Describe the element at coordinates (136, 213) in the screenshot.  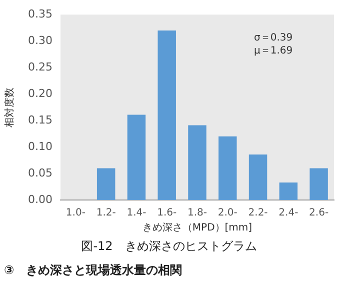
I see `x-tick-label: 1.4-` at that location.